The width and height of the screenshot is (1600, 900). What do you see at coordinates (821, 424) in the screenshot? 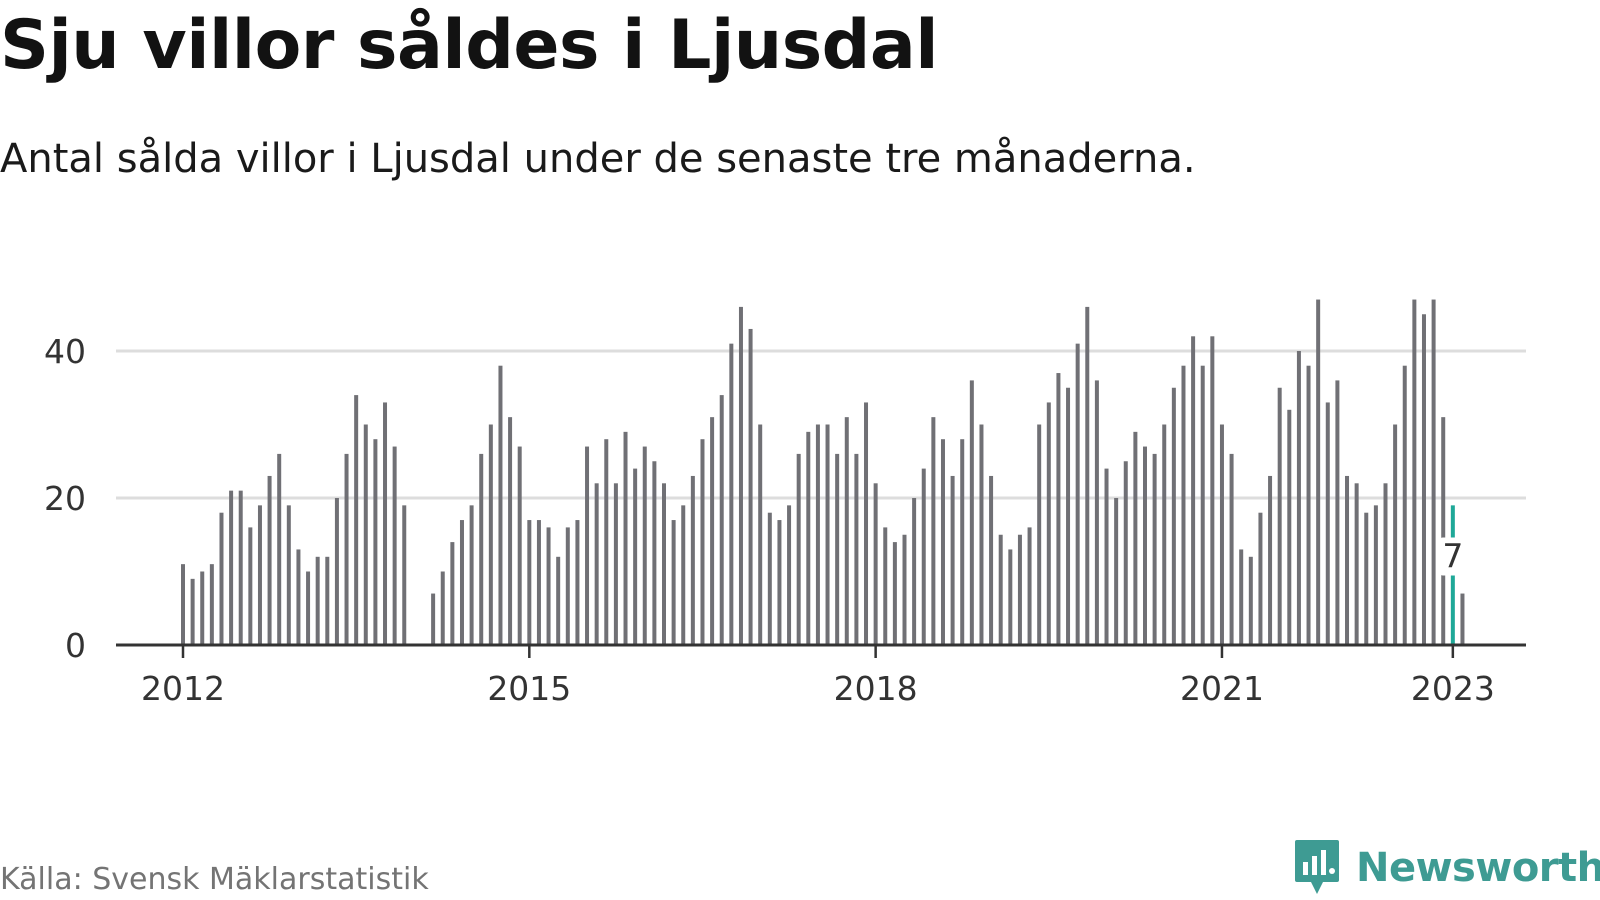
I see `y-gridlines` at bounding box center [821, 424].